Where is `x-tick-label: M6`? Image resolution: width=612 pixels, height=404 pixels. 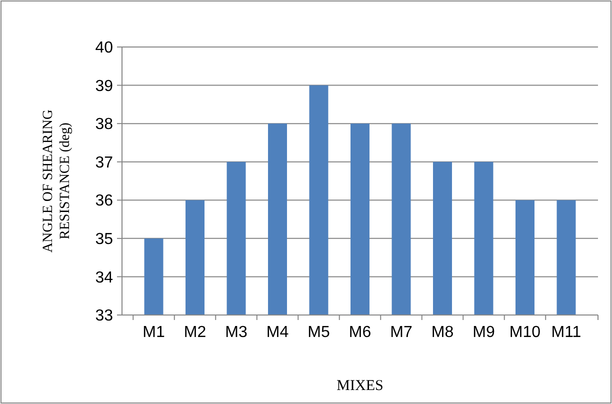 x-tick-label: M6 is located at coordinates (360, 332).